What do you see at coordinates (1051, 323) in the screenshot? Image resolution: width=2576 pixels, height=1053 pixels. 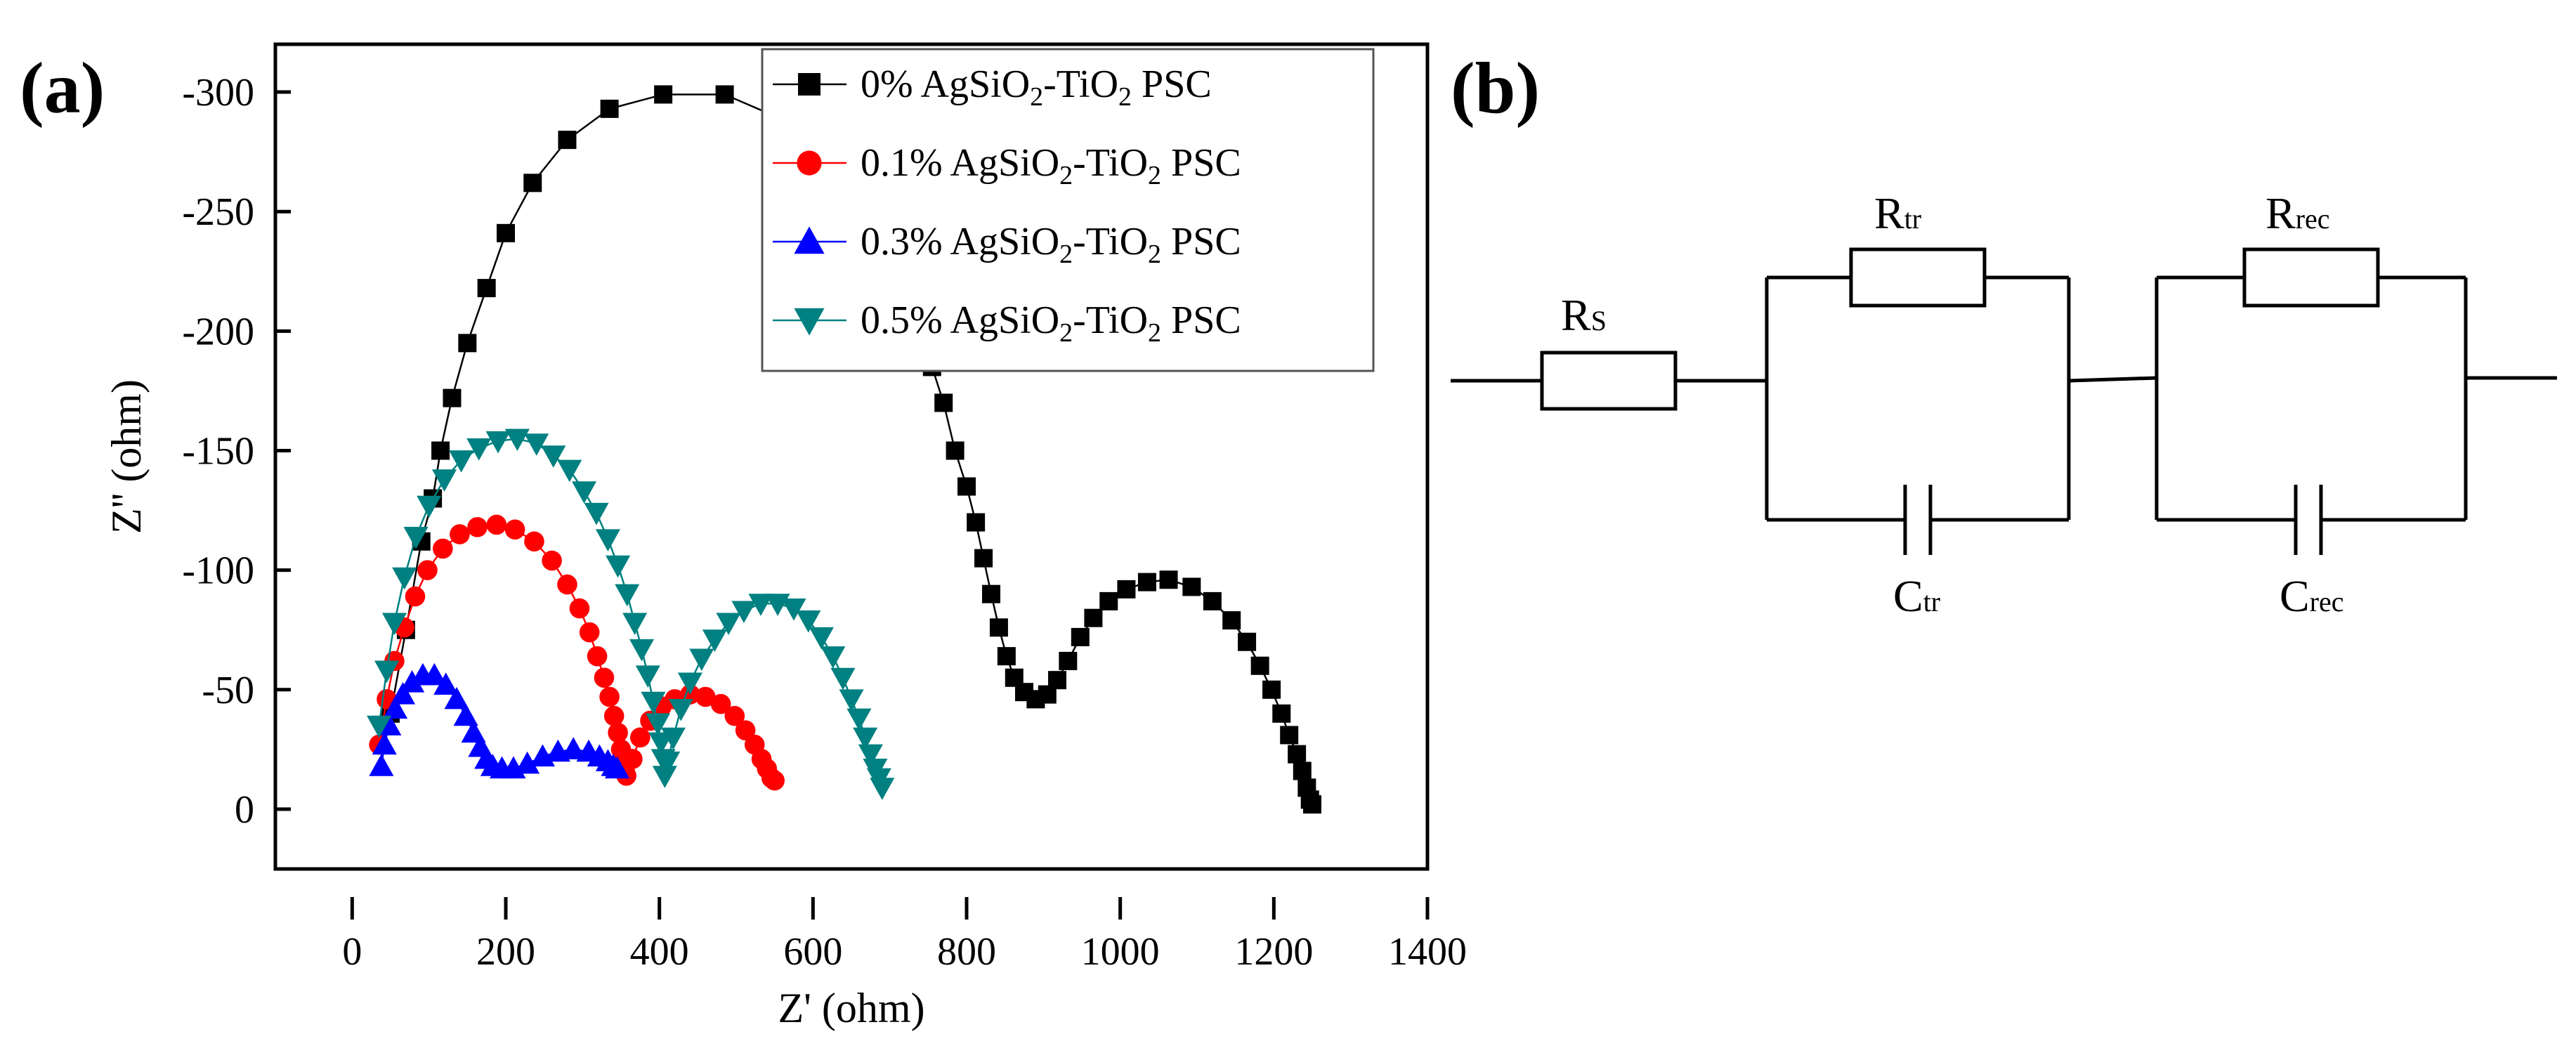 I see `legend-entry: 0.5% AgSiO2-TiO2 PSC` at bounding box center [1051, 323].